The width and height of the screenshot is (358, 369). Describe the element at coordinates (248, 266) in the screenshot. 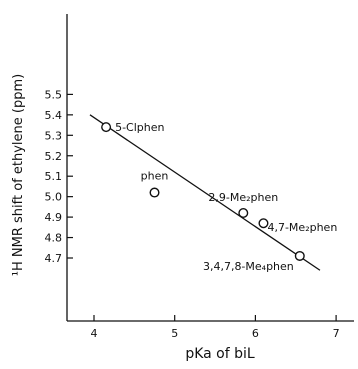

I see `point-label: 3,4,7,8-Me₄phen` at that location.